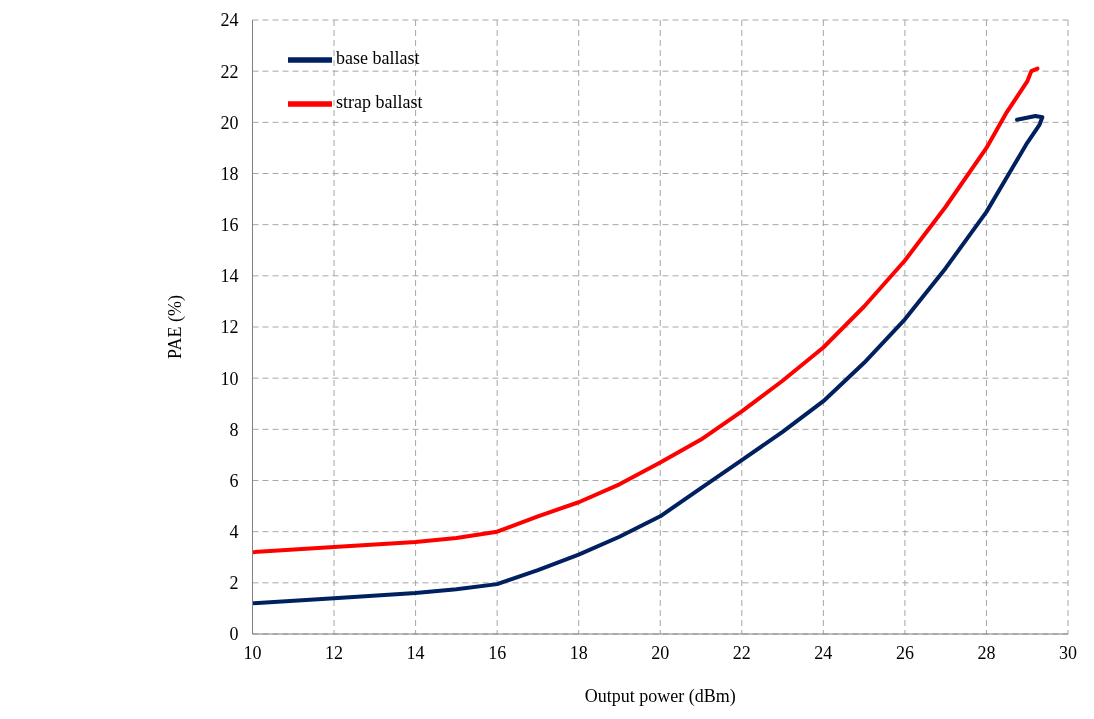  What do you see at coordinates (229, 327) in the screenshot?
I see `y-tick-label: 12` at bounding box center [229, 327].